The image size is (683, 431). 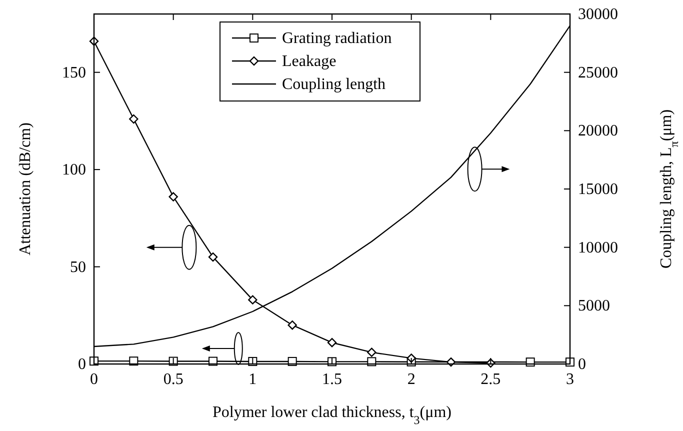 I want to click on y2-tick-label: 5000, so click(x=594, y=306).